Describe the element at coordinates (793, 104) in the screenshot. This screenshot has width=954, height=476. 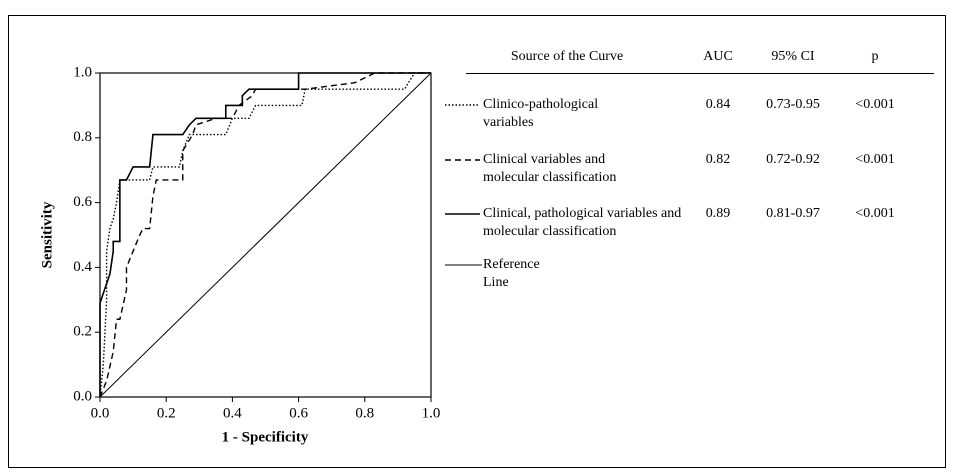
I see `table-cell: 0.73-0.95` at that location.